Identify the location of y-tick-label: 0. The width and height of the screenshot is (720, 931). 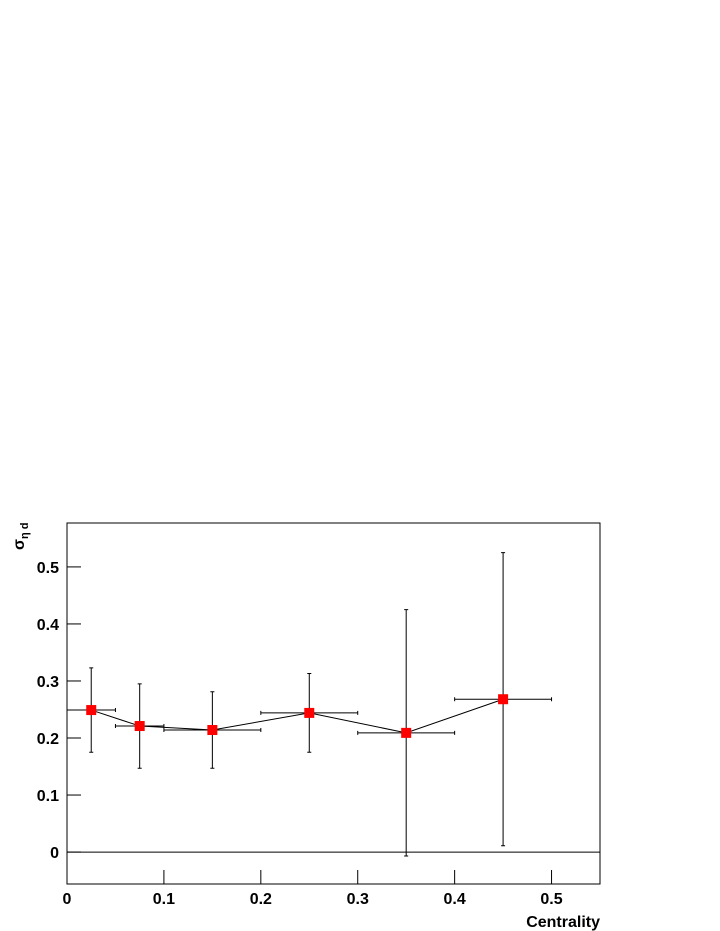
(54, 853).